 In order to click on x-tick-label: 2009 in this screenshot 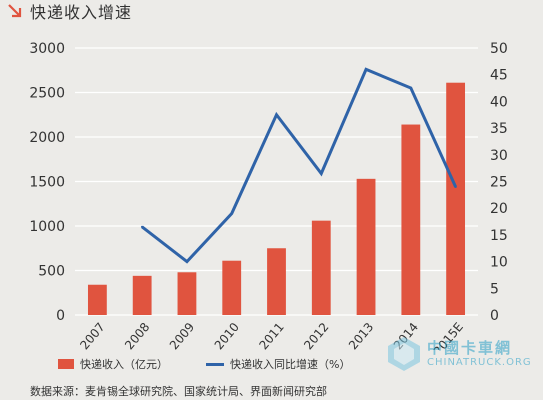, I will do `click(182, 335)`.